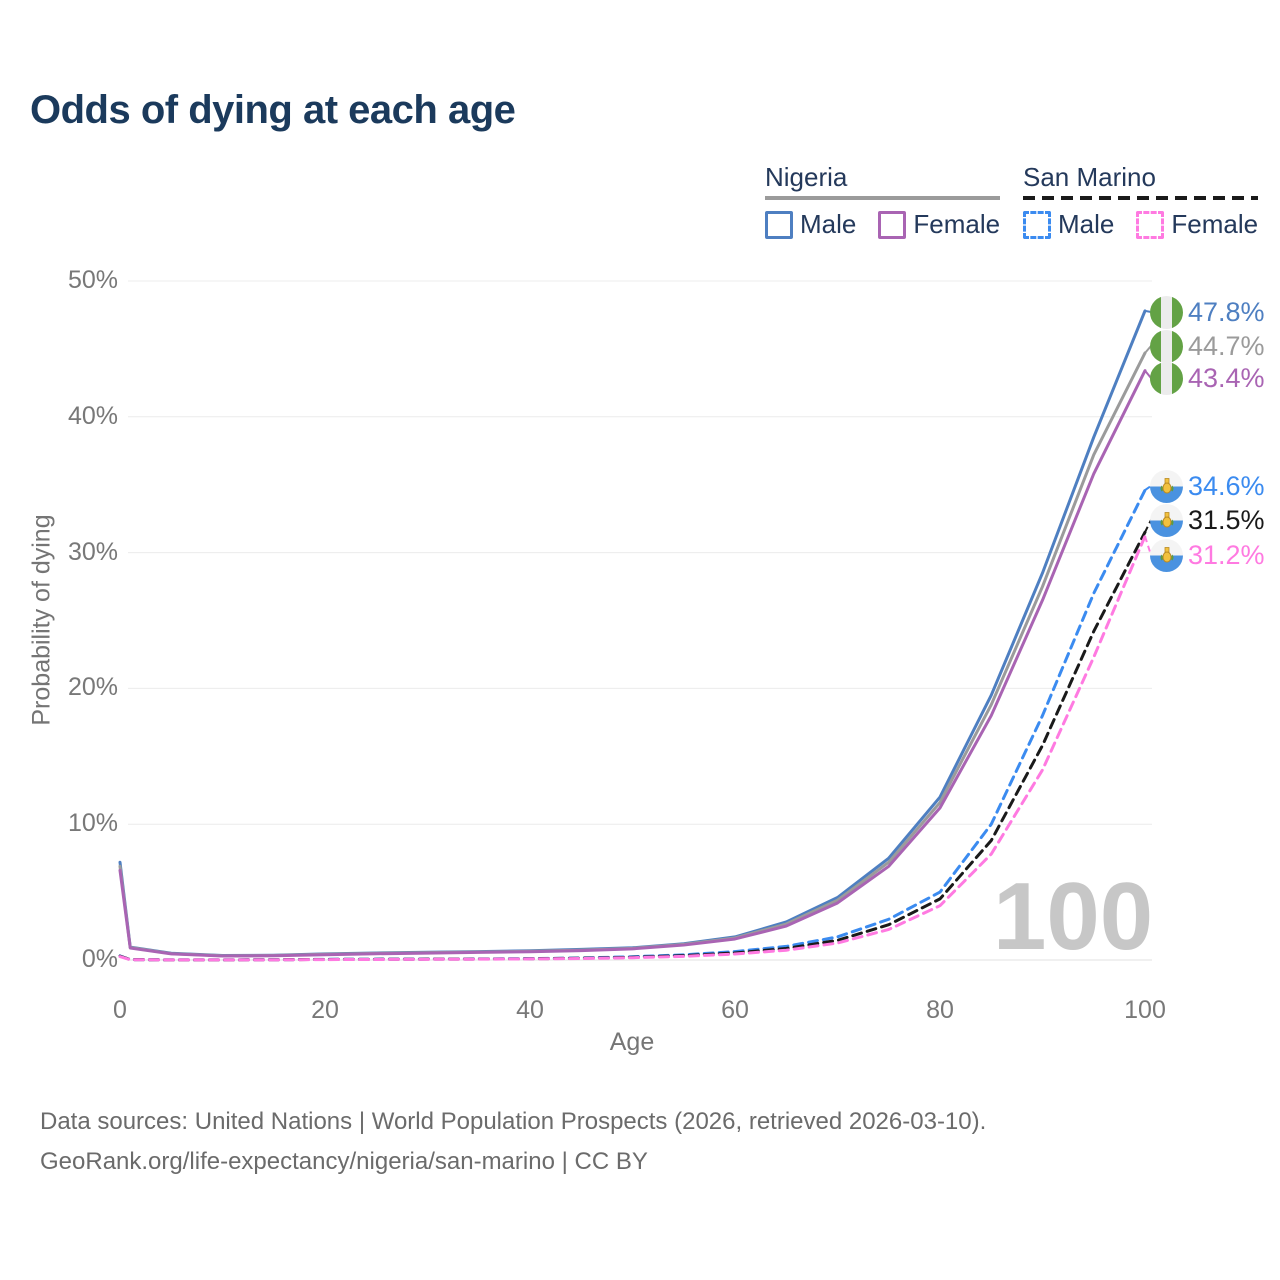  Describe the element at coordinates (1150, 224) in the screenshot. I see `san-marino-female-swatch-icon` at that location.